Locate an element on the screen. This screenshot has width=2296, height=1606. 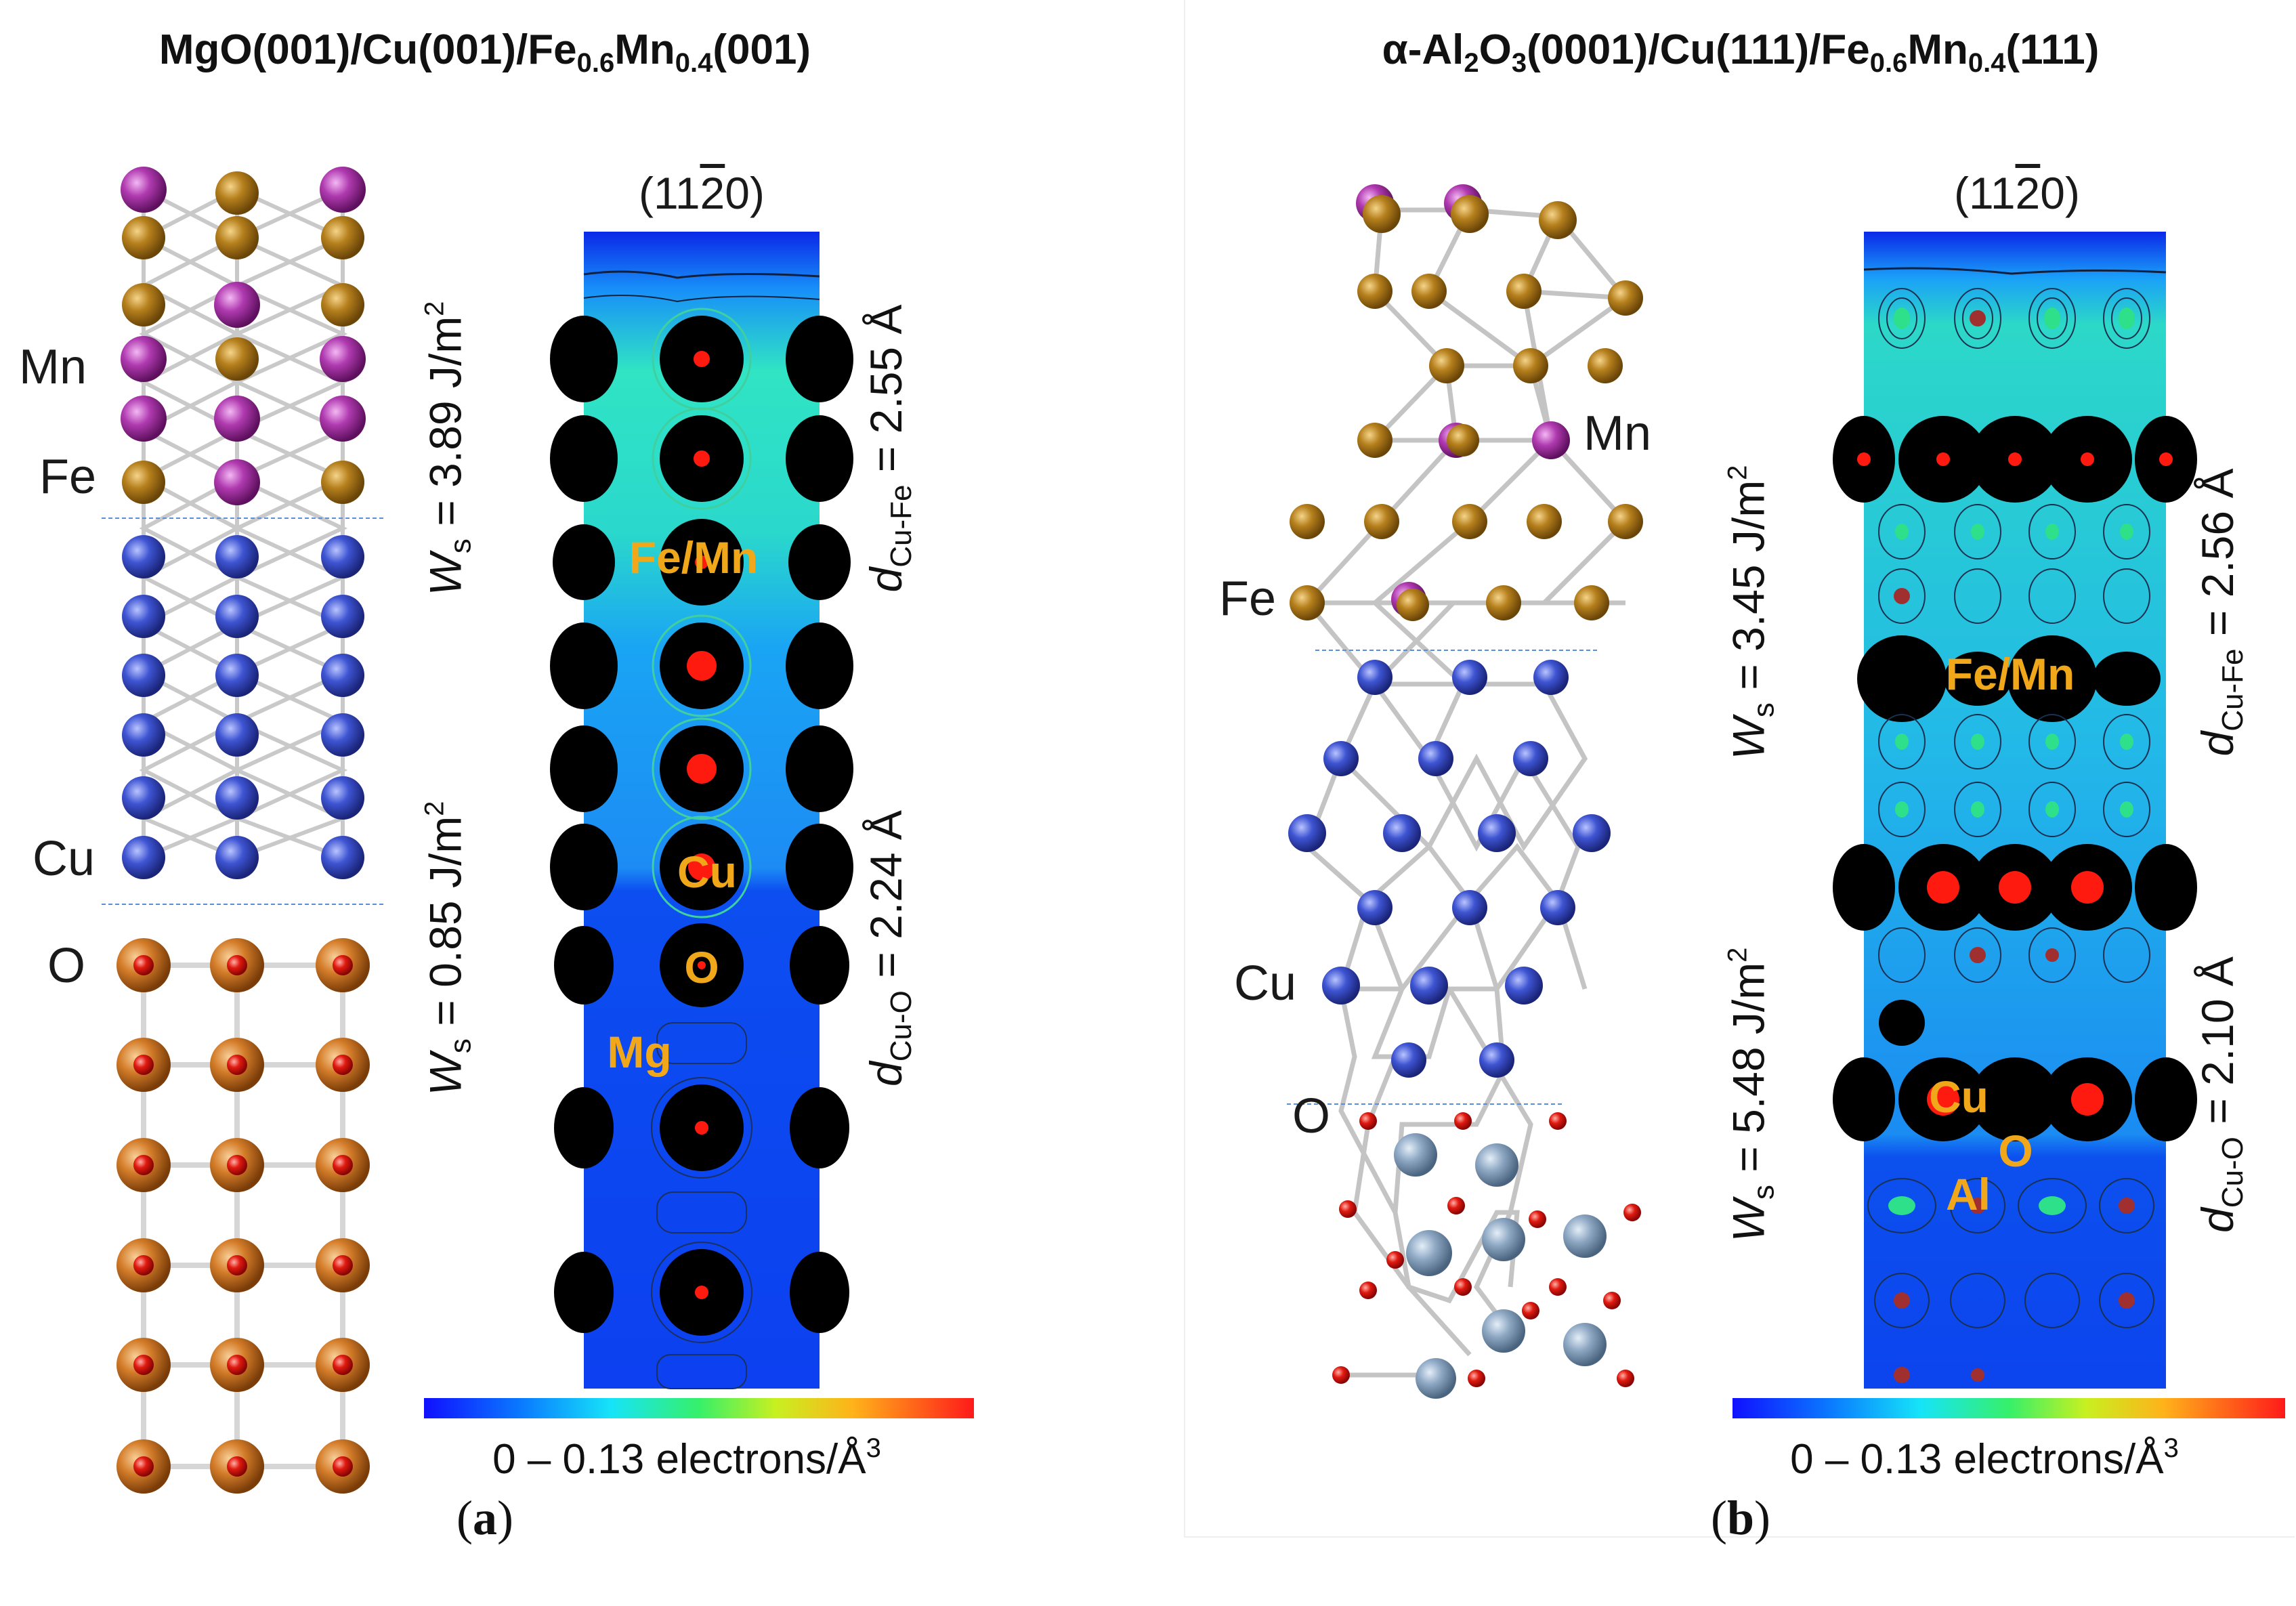
panel-a-d-cufe: dCu-Fe = 2.55 Å is located at coordinates (889, 448).